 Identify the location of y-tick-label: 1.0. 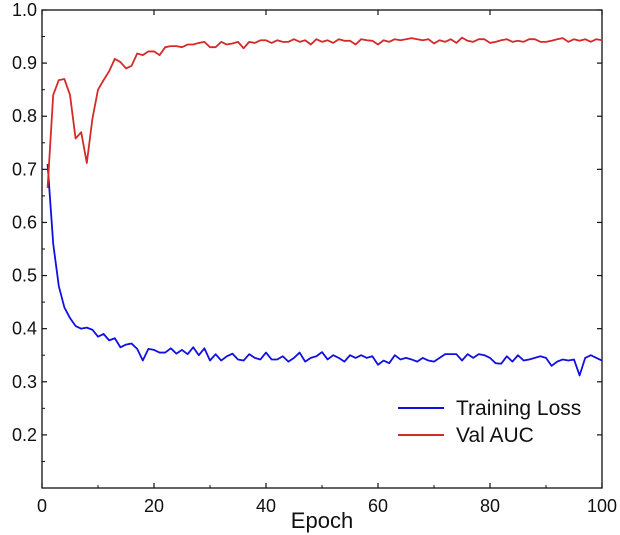
(24, 10).